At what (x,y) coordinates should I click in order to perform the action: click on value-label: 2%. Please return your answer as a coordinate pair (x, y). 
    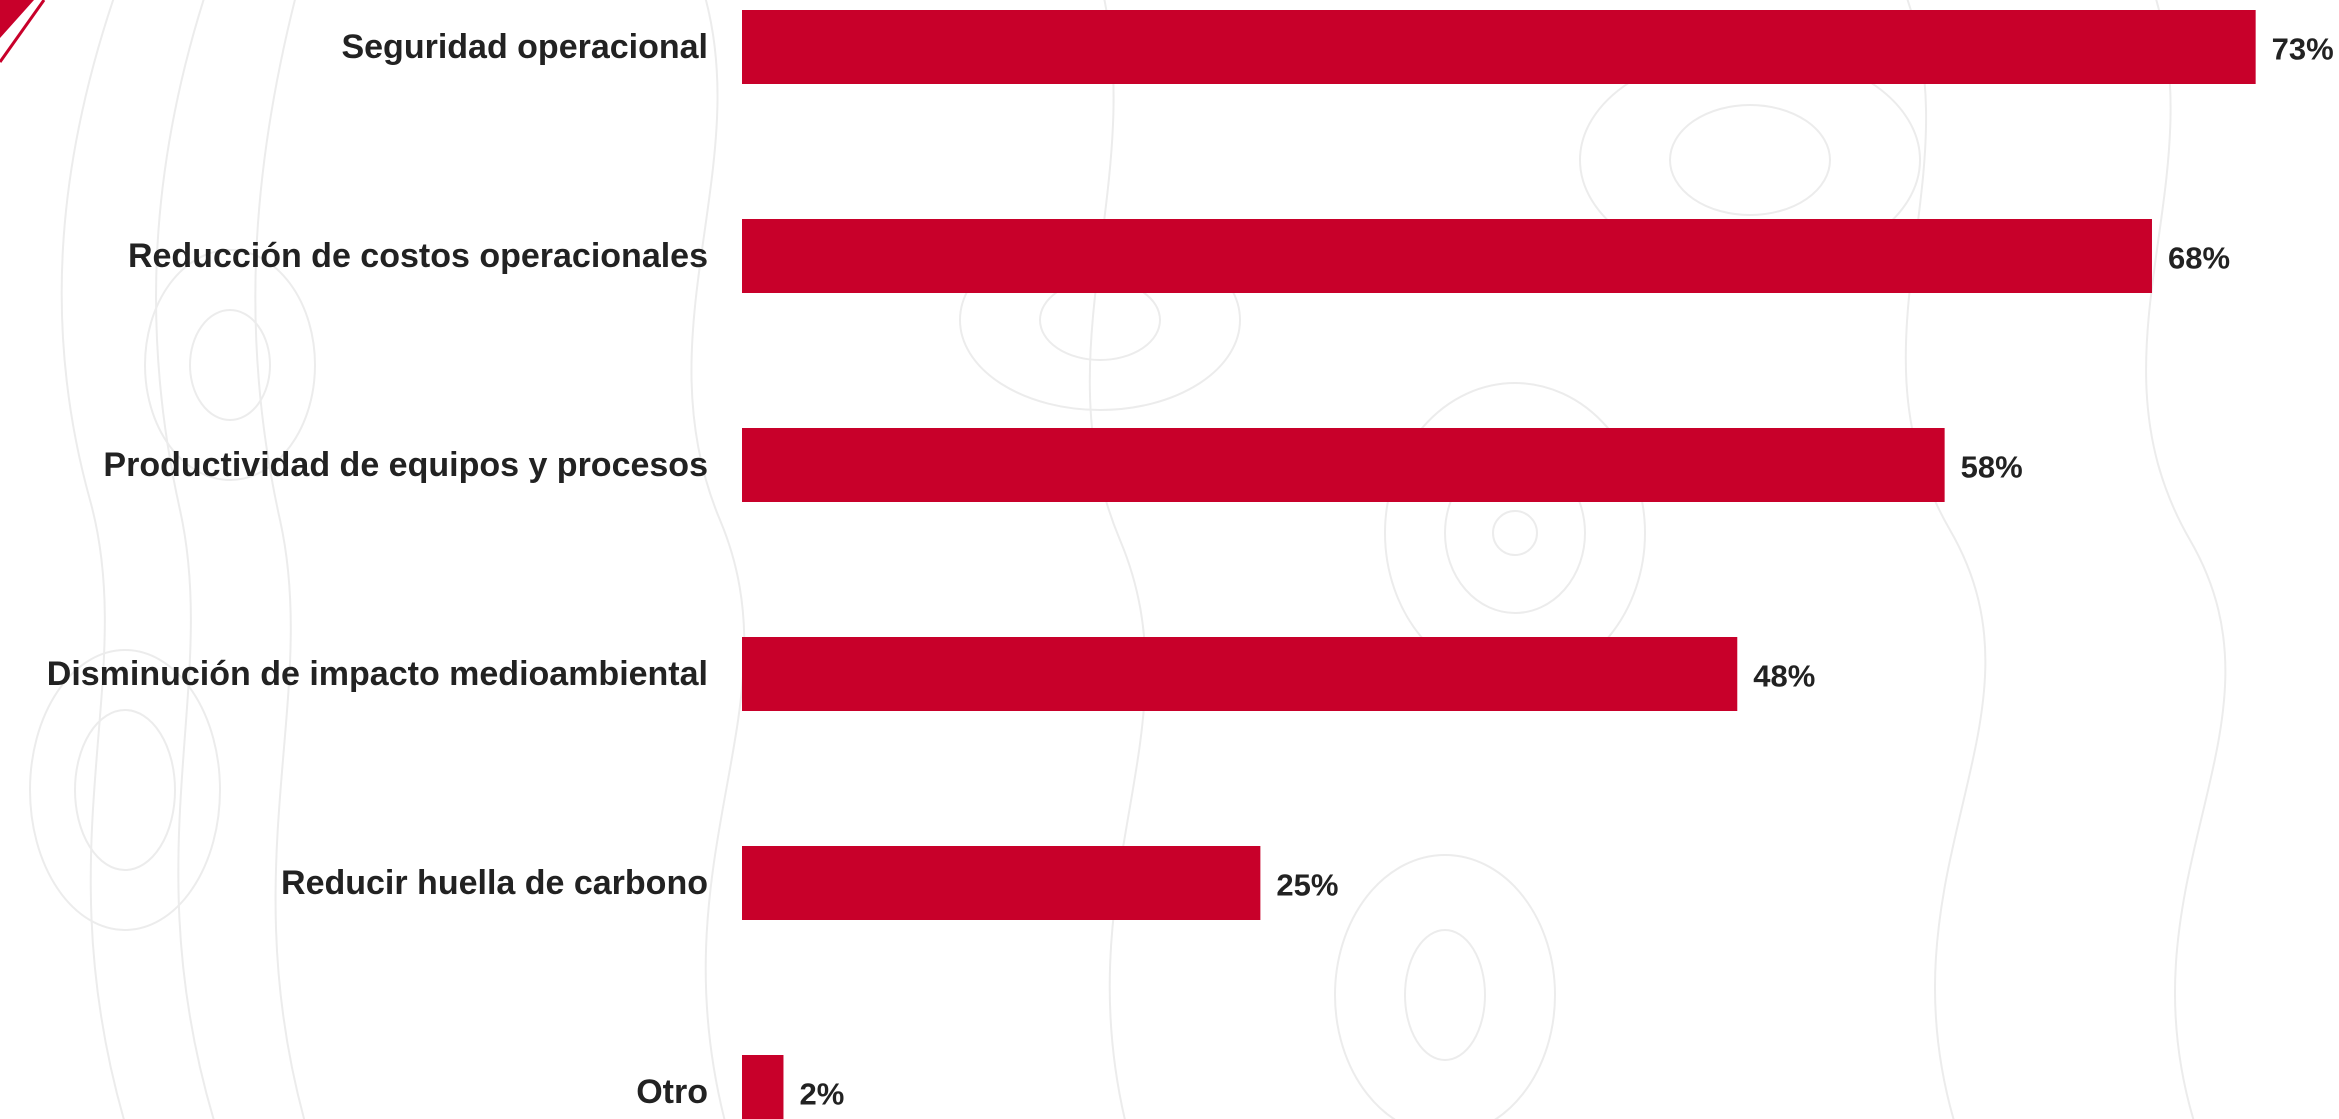
    Looking at the image, I should click on (821, 1094).